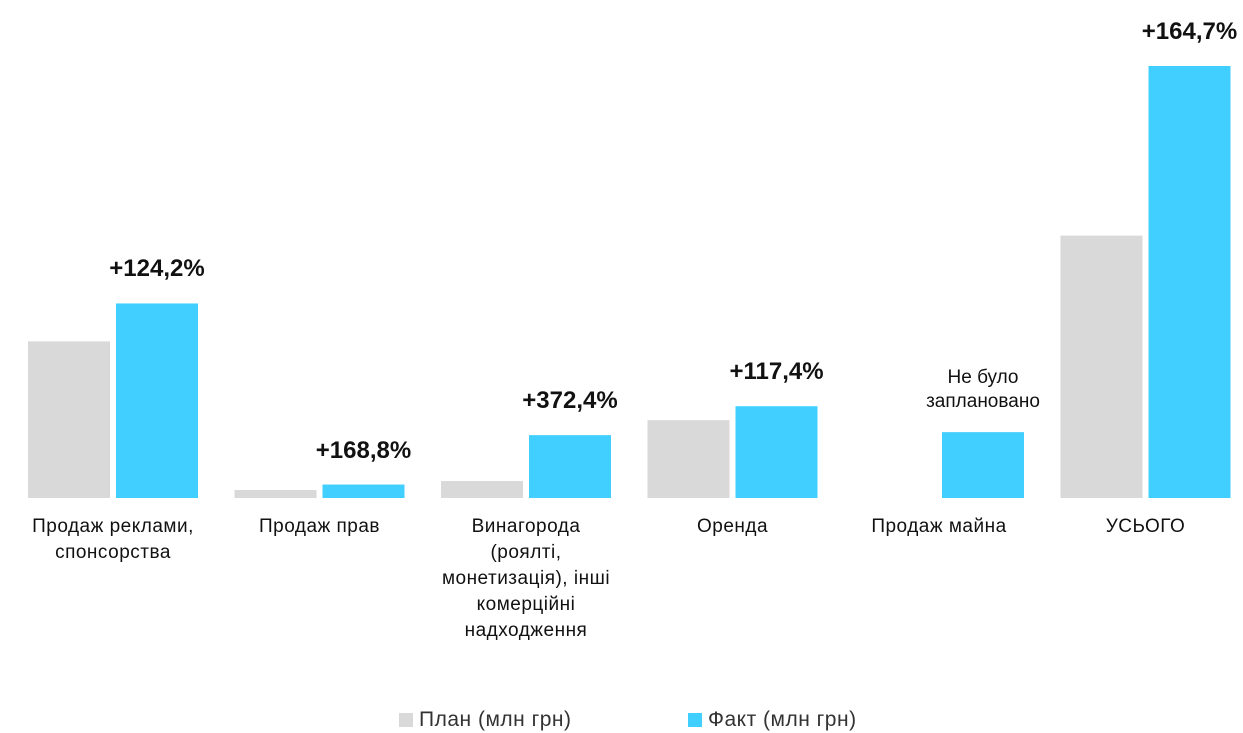 Image resolution: width=1243 pixels, height=733 pixels. What do you see at coordinates (1145, 526) in the screenshot?
I see `x-tick-label: УСЬОГО` at bounding box center [1145, 526].